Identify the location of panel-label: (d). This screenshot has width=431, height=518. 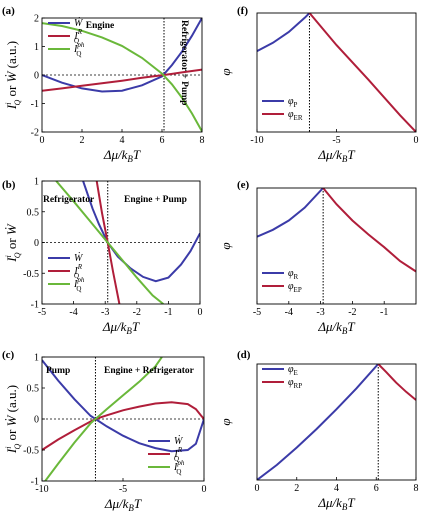
(244, 355).